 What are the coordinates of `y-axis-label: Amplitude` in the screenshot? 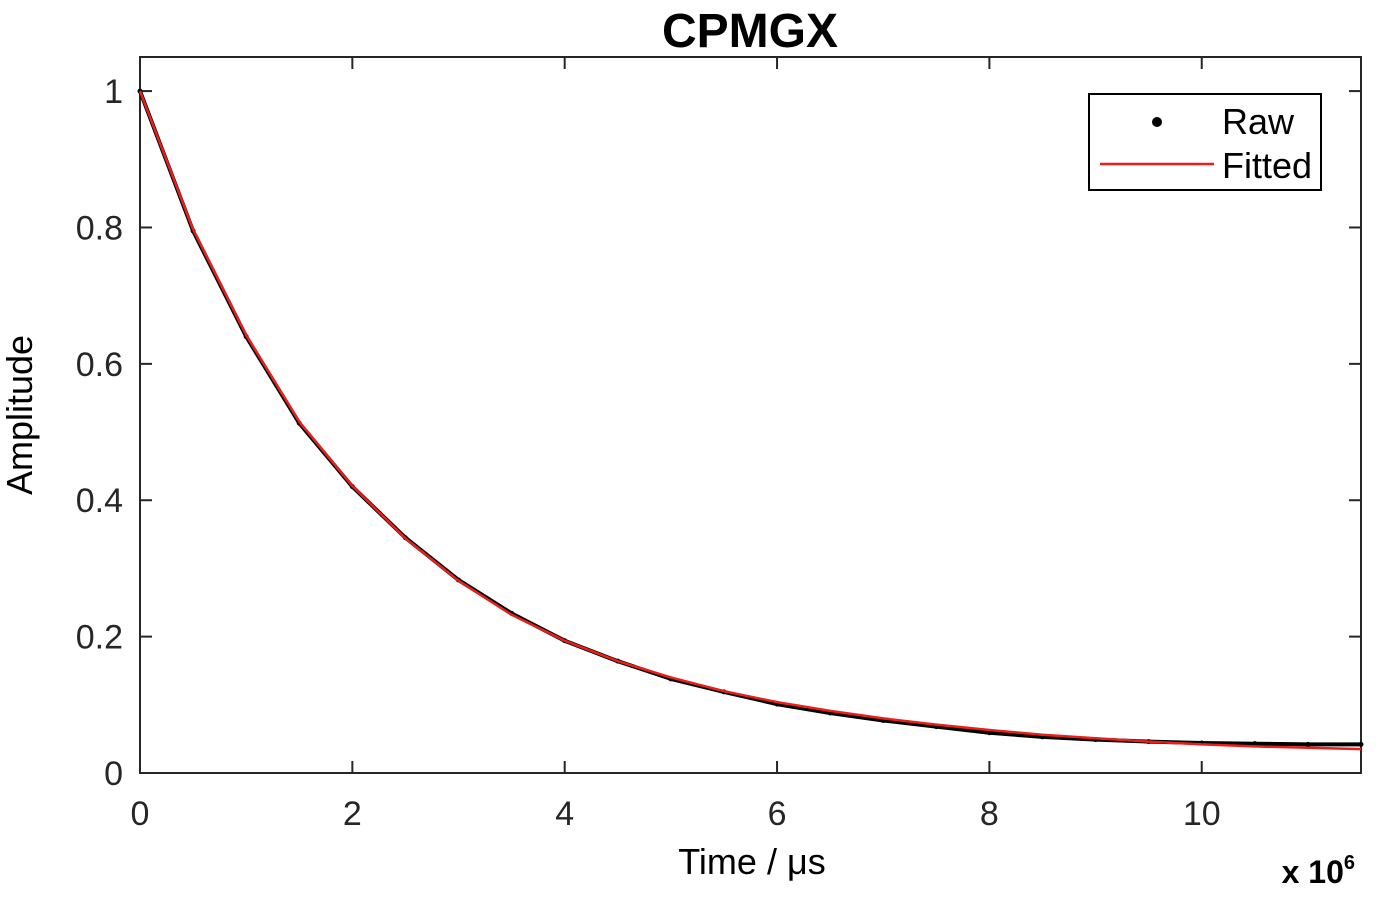 It's located at (20, 415).